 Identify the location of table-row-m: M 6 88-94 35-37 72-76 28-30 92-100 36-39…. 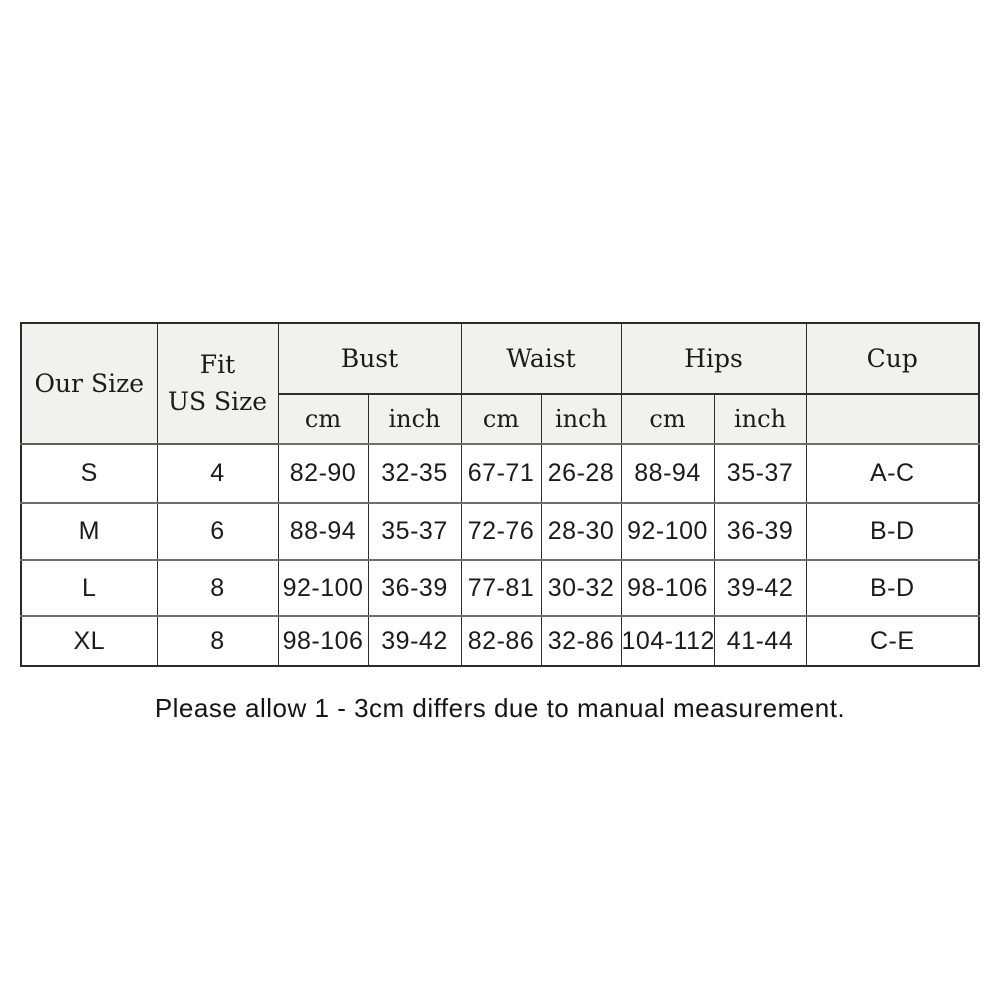
(500, 531).